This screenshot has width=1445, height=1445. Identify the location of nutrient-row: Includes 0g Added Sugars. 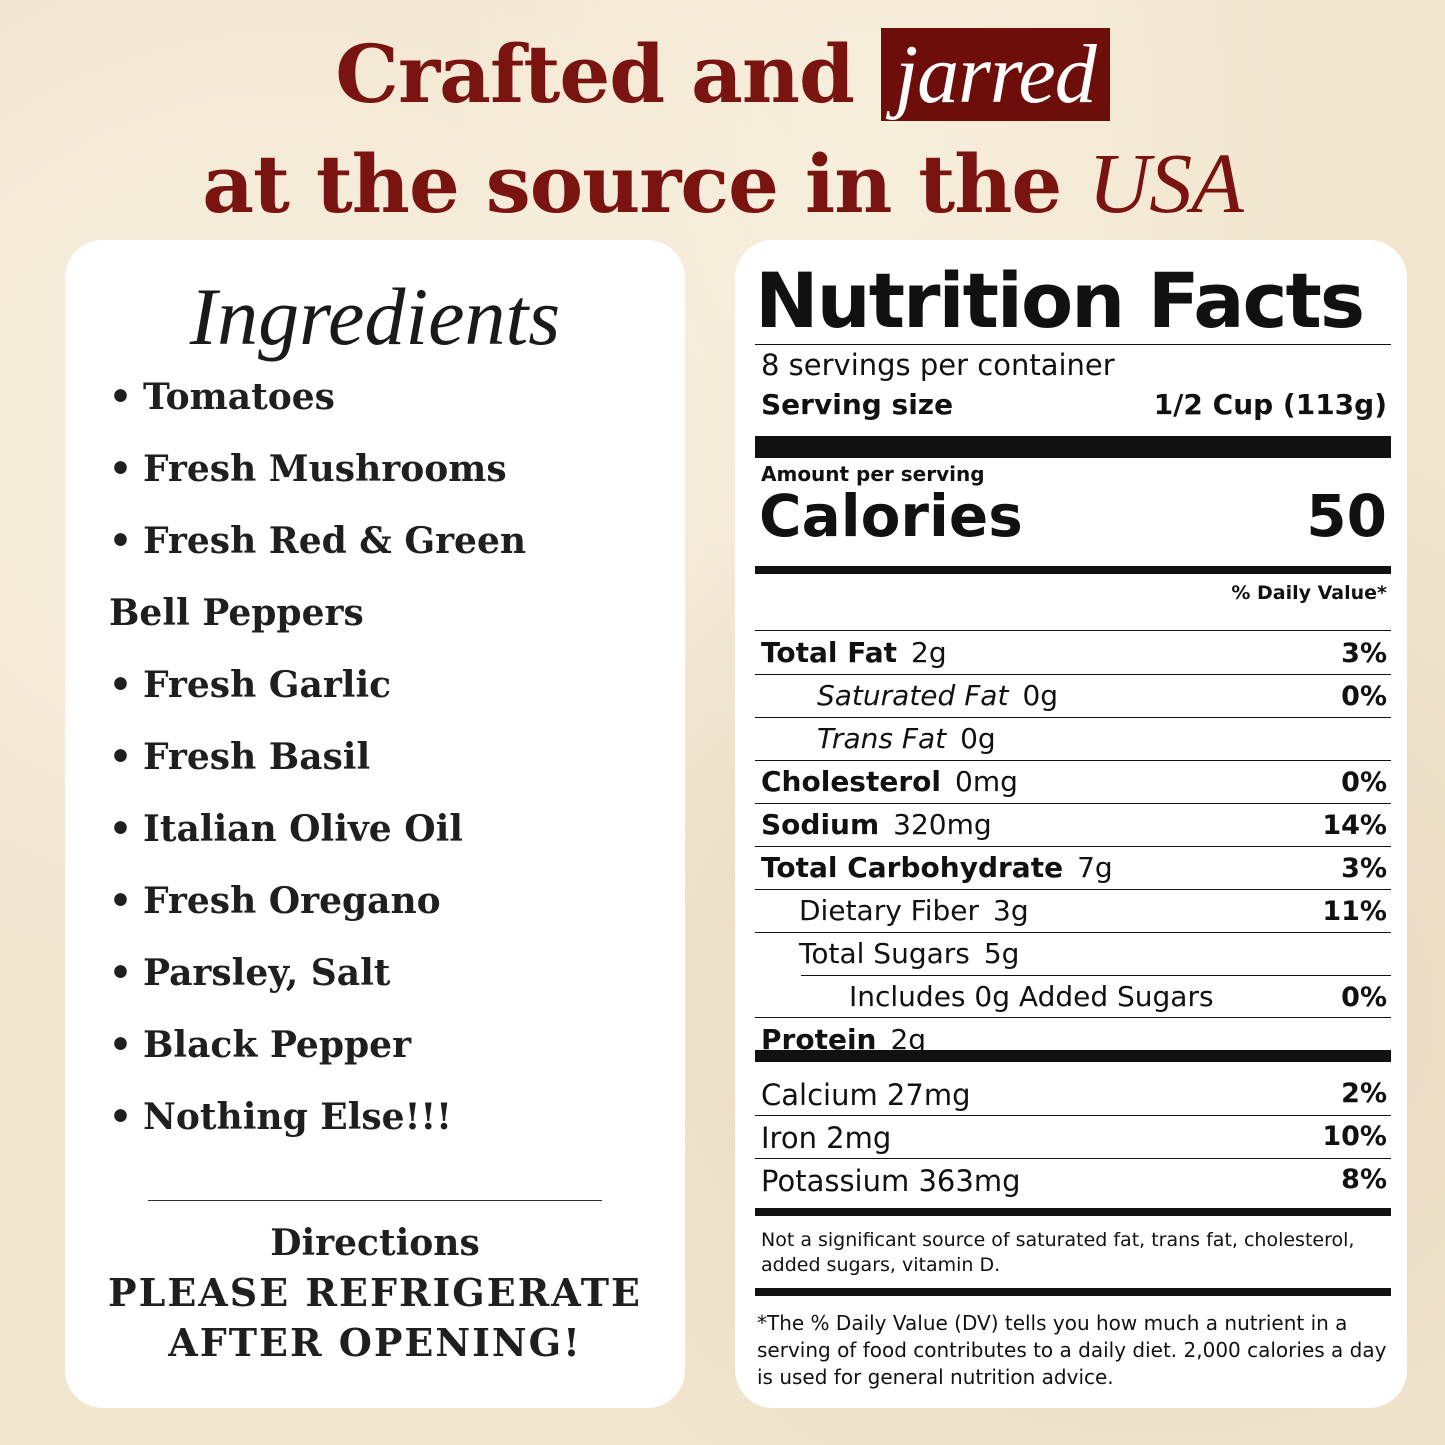
(1031, 996).